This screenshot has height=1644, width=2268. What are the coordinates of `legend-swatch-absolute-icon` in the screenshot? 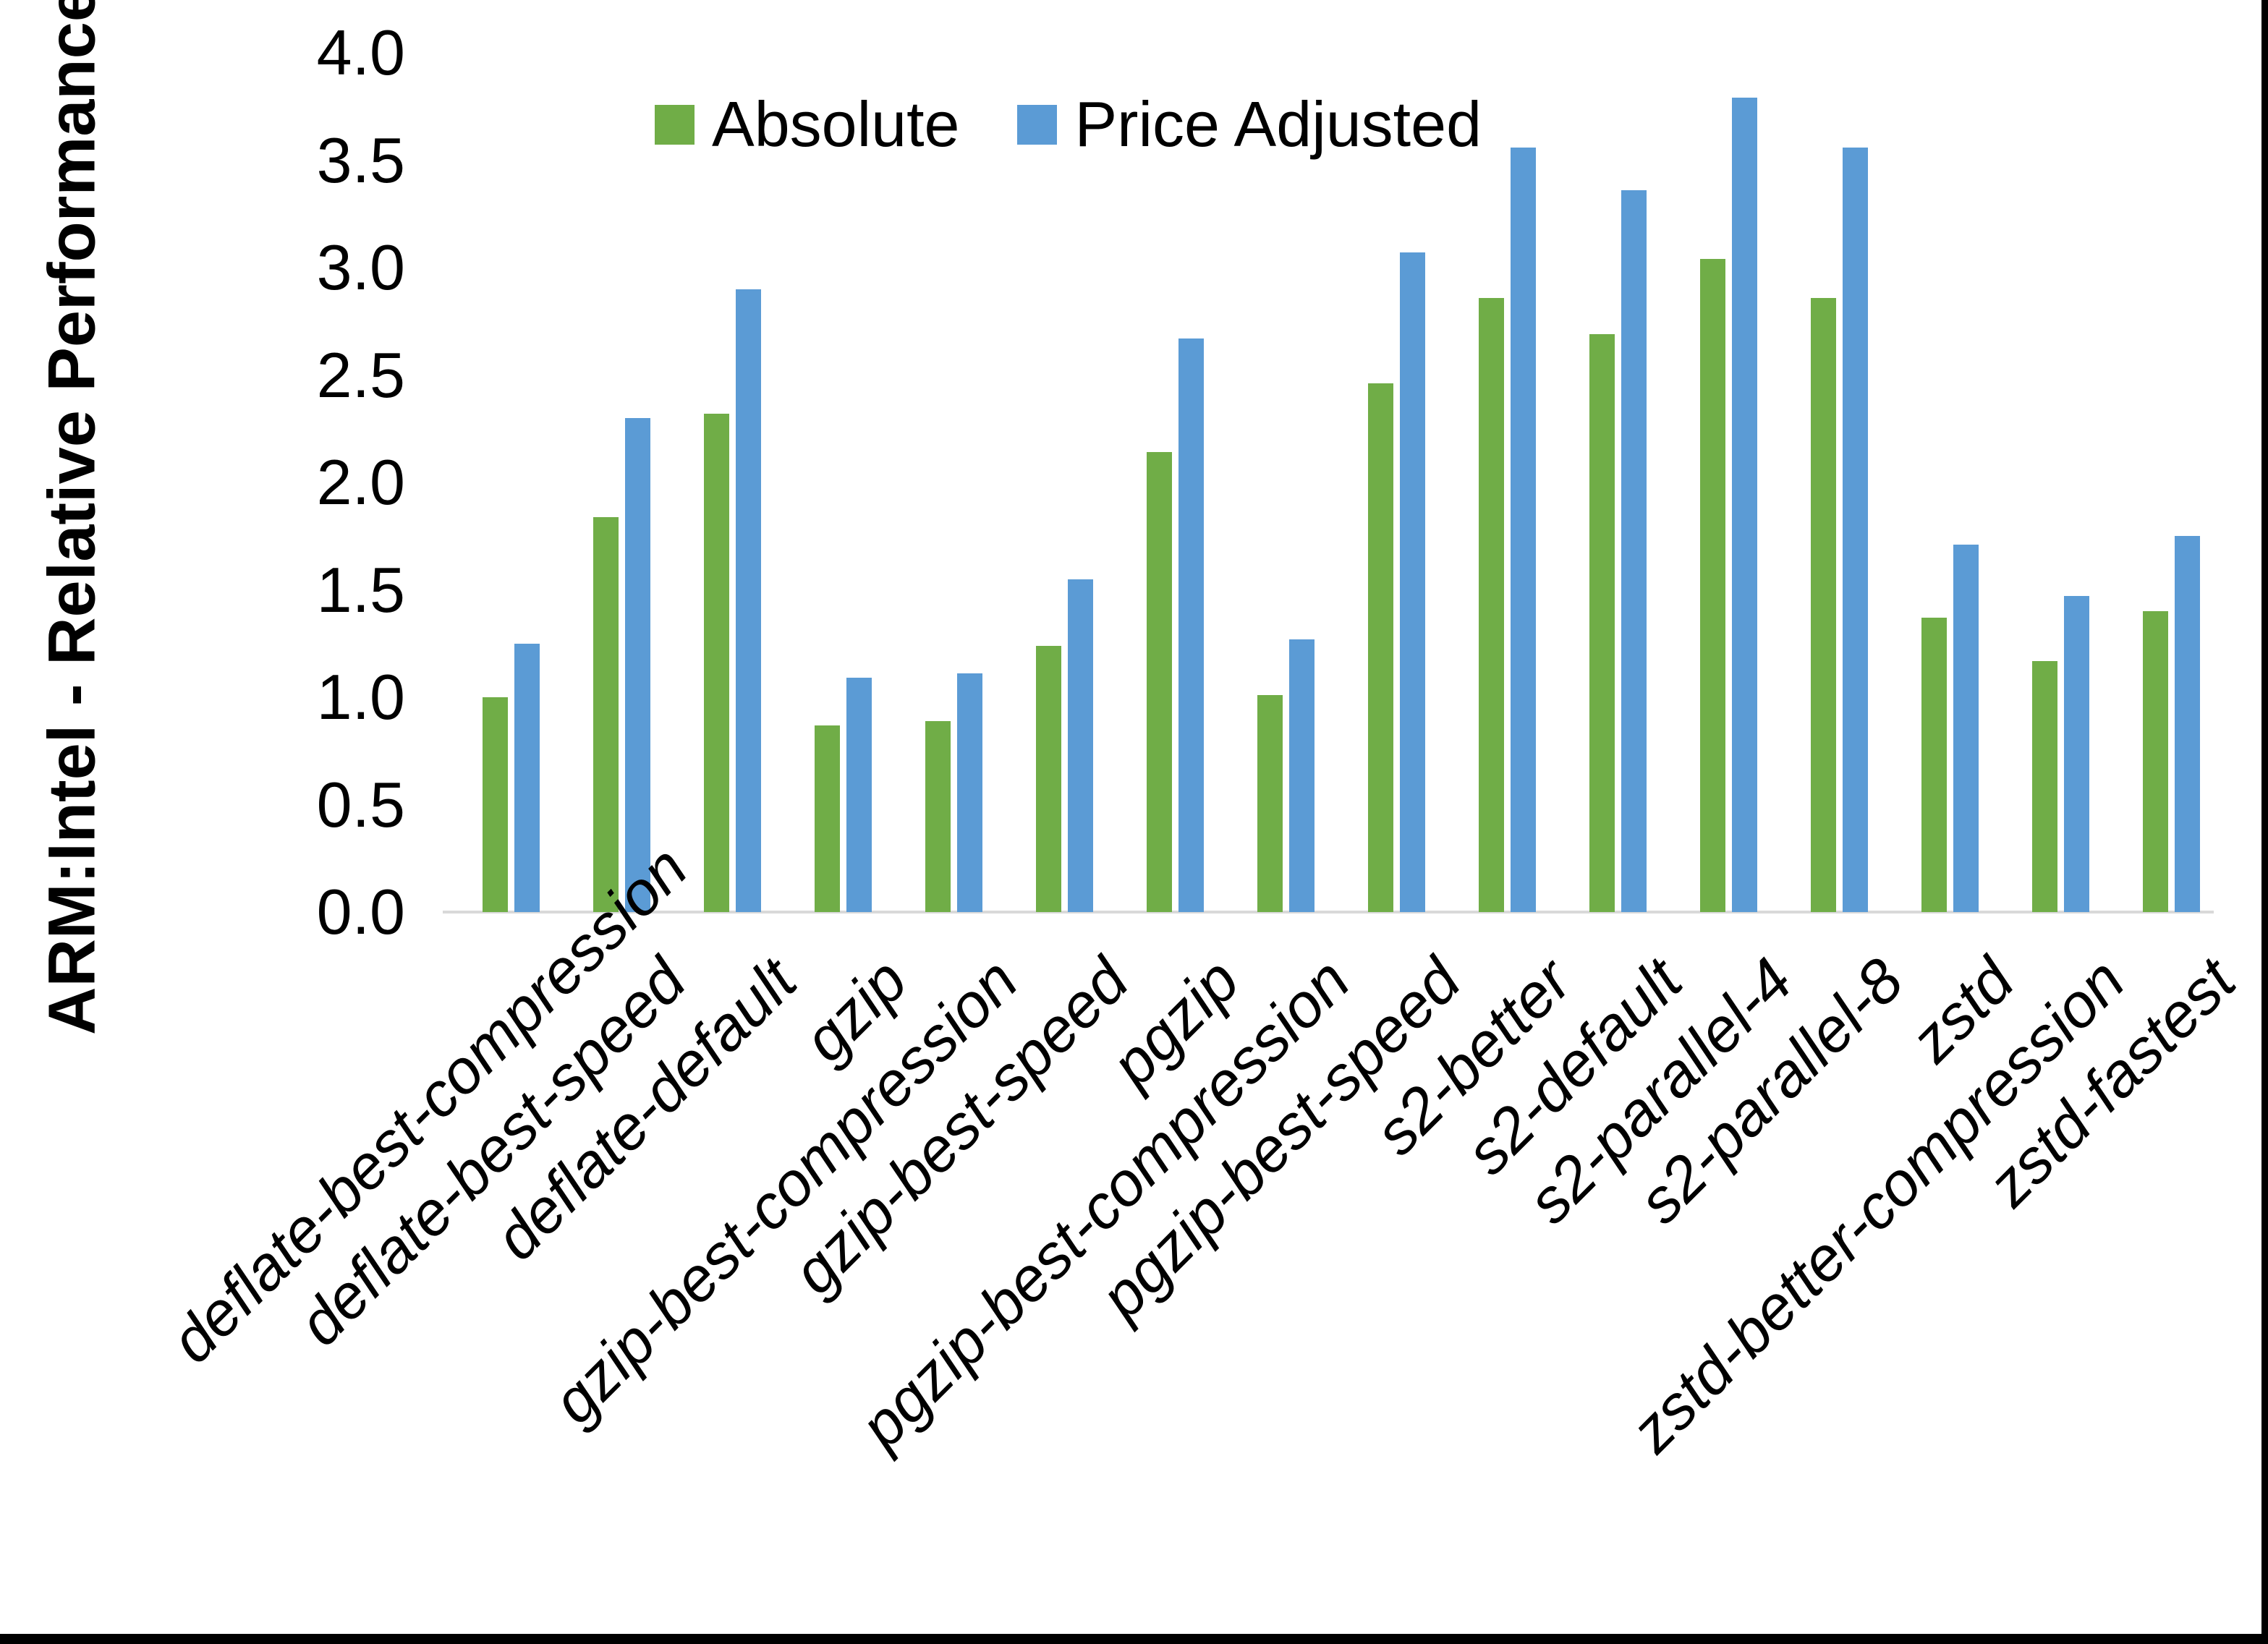 It's located at (675, 124).